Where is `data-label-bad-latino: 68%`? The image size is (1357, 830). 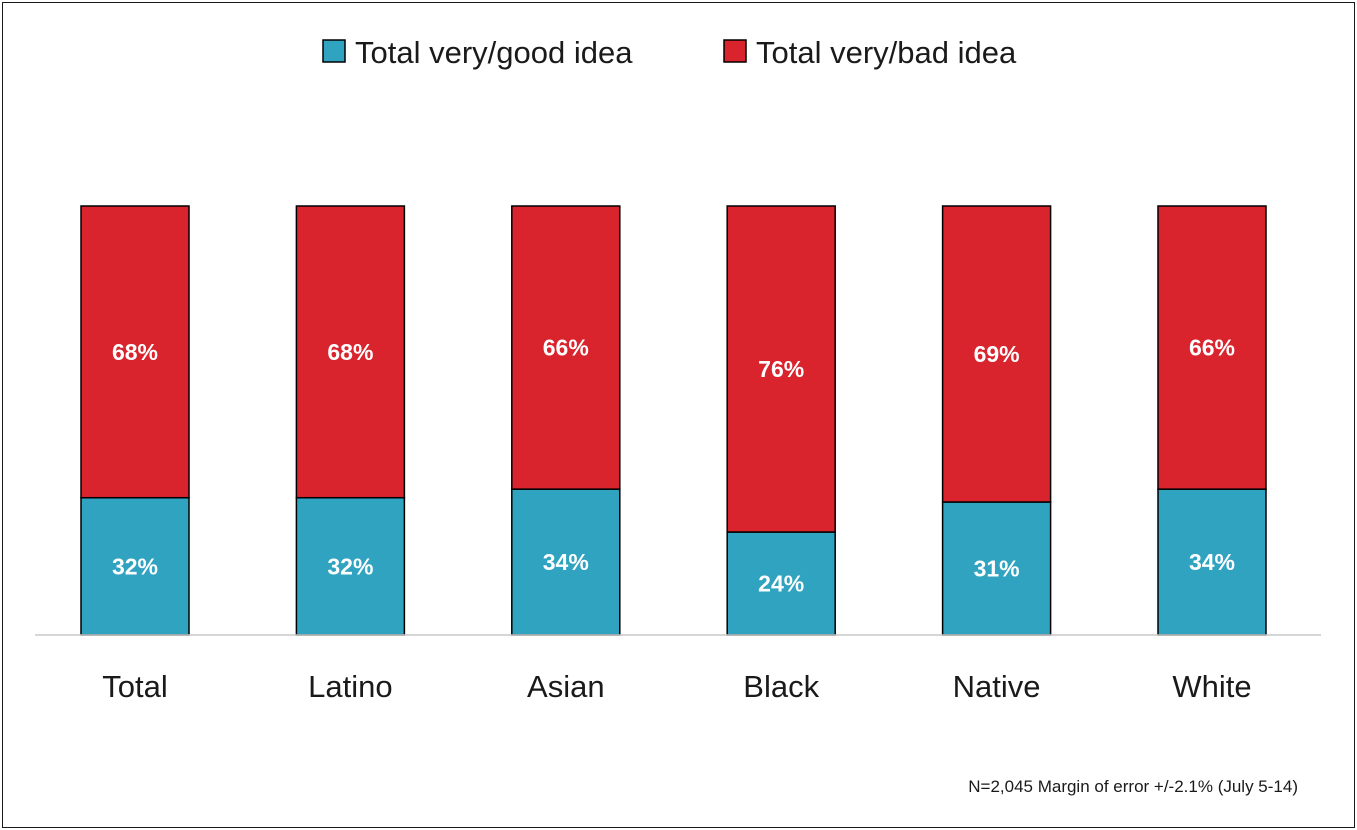
data-label-bad-latino: 68% is located at coordinates (350, 352).